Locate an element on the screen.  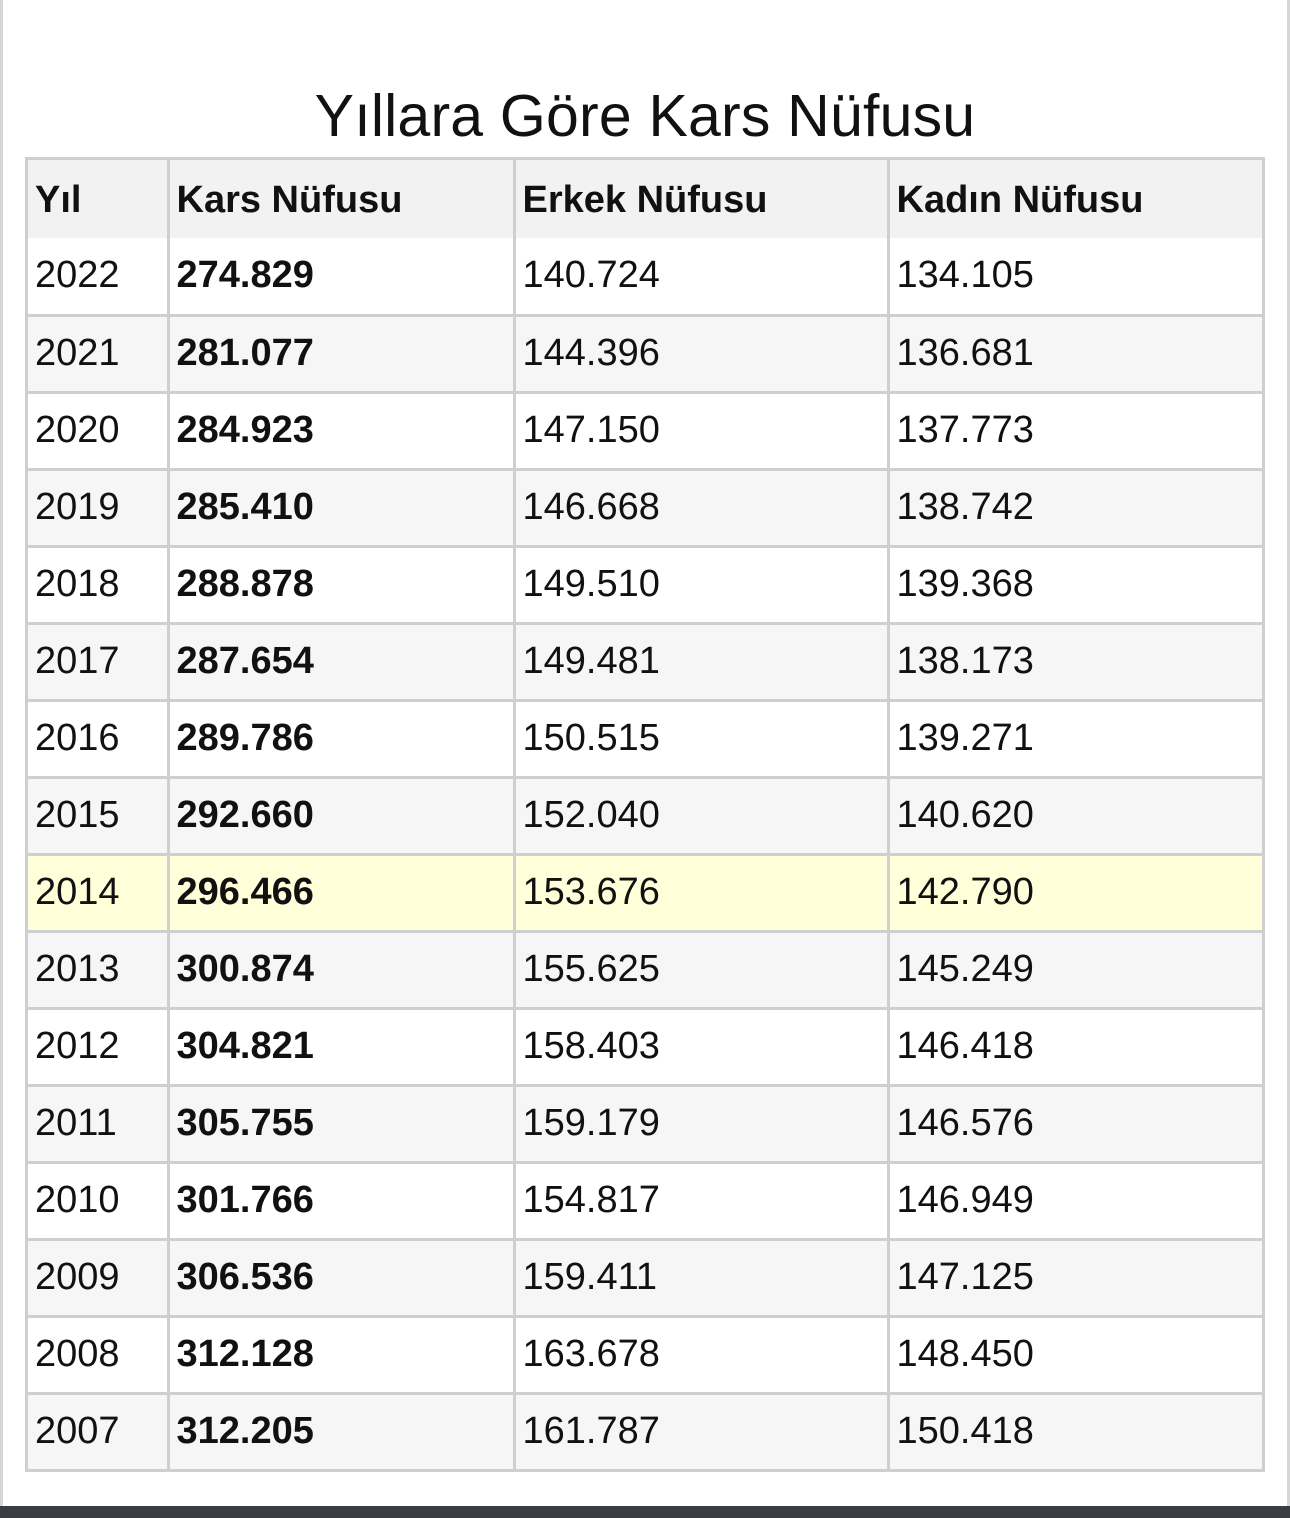
table-row: 2010 301.766 154.817 146.949 is located at coordinates (645, 1201).